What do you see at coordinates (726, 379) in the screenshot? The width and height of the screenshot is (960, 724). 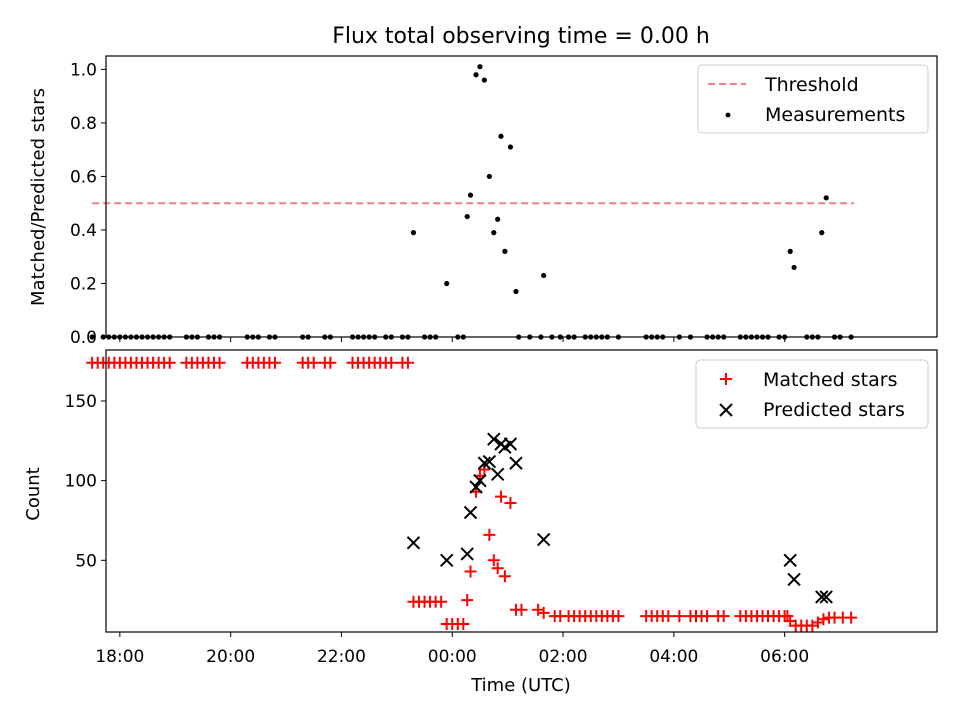 I see `legend-matched-swatch` at bounding box center [726, 379].